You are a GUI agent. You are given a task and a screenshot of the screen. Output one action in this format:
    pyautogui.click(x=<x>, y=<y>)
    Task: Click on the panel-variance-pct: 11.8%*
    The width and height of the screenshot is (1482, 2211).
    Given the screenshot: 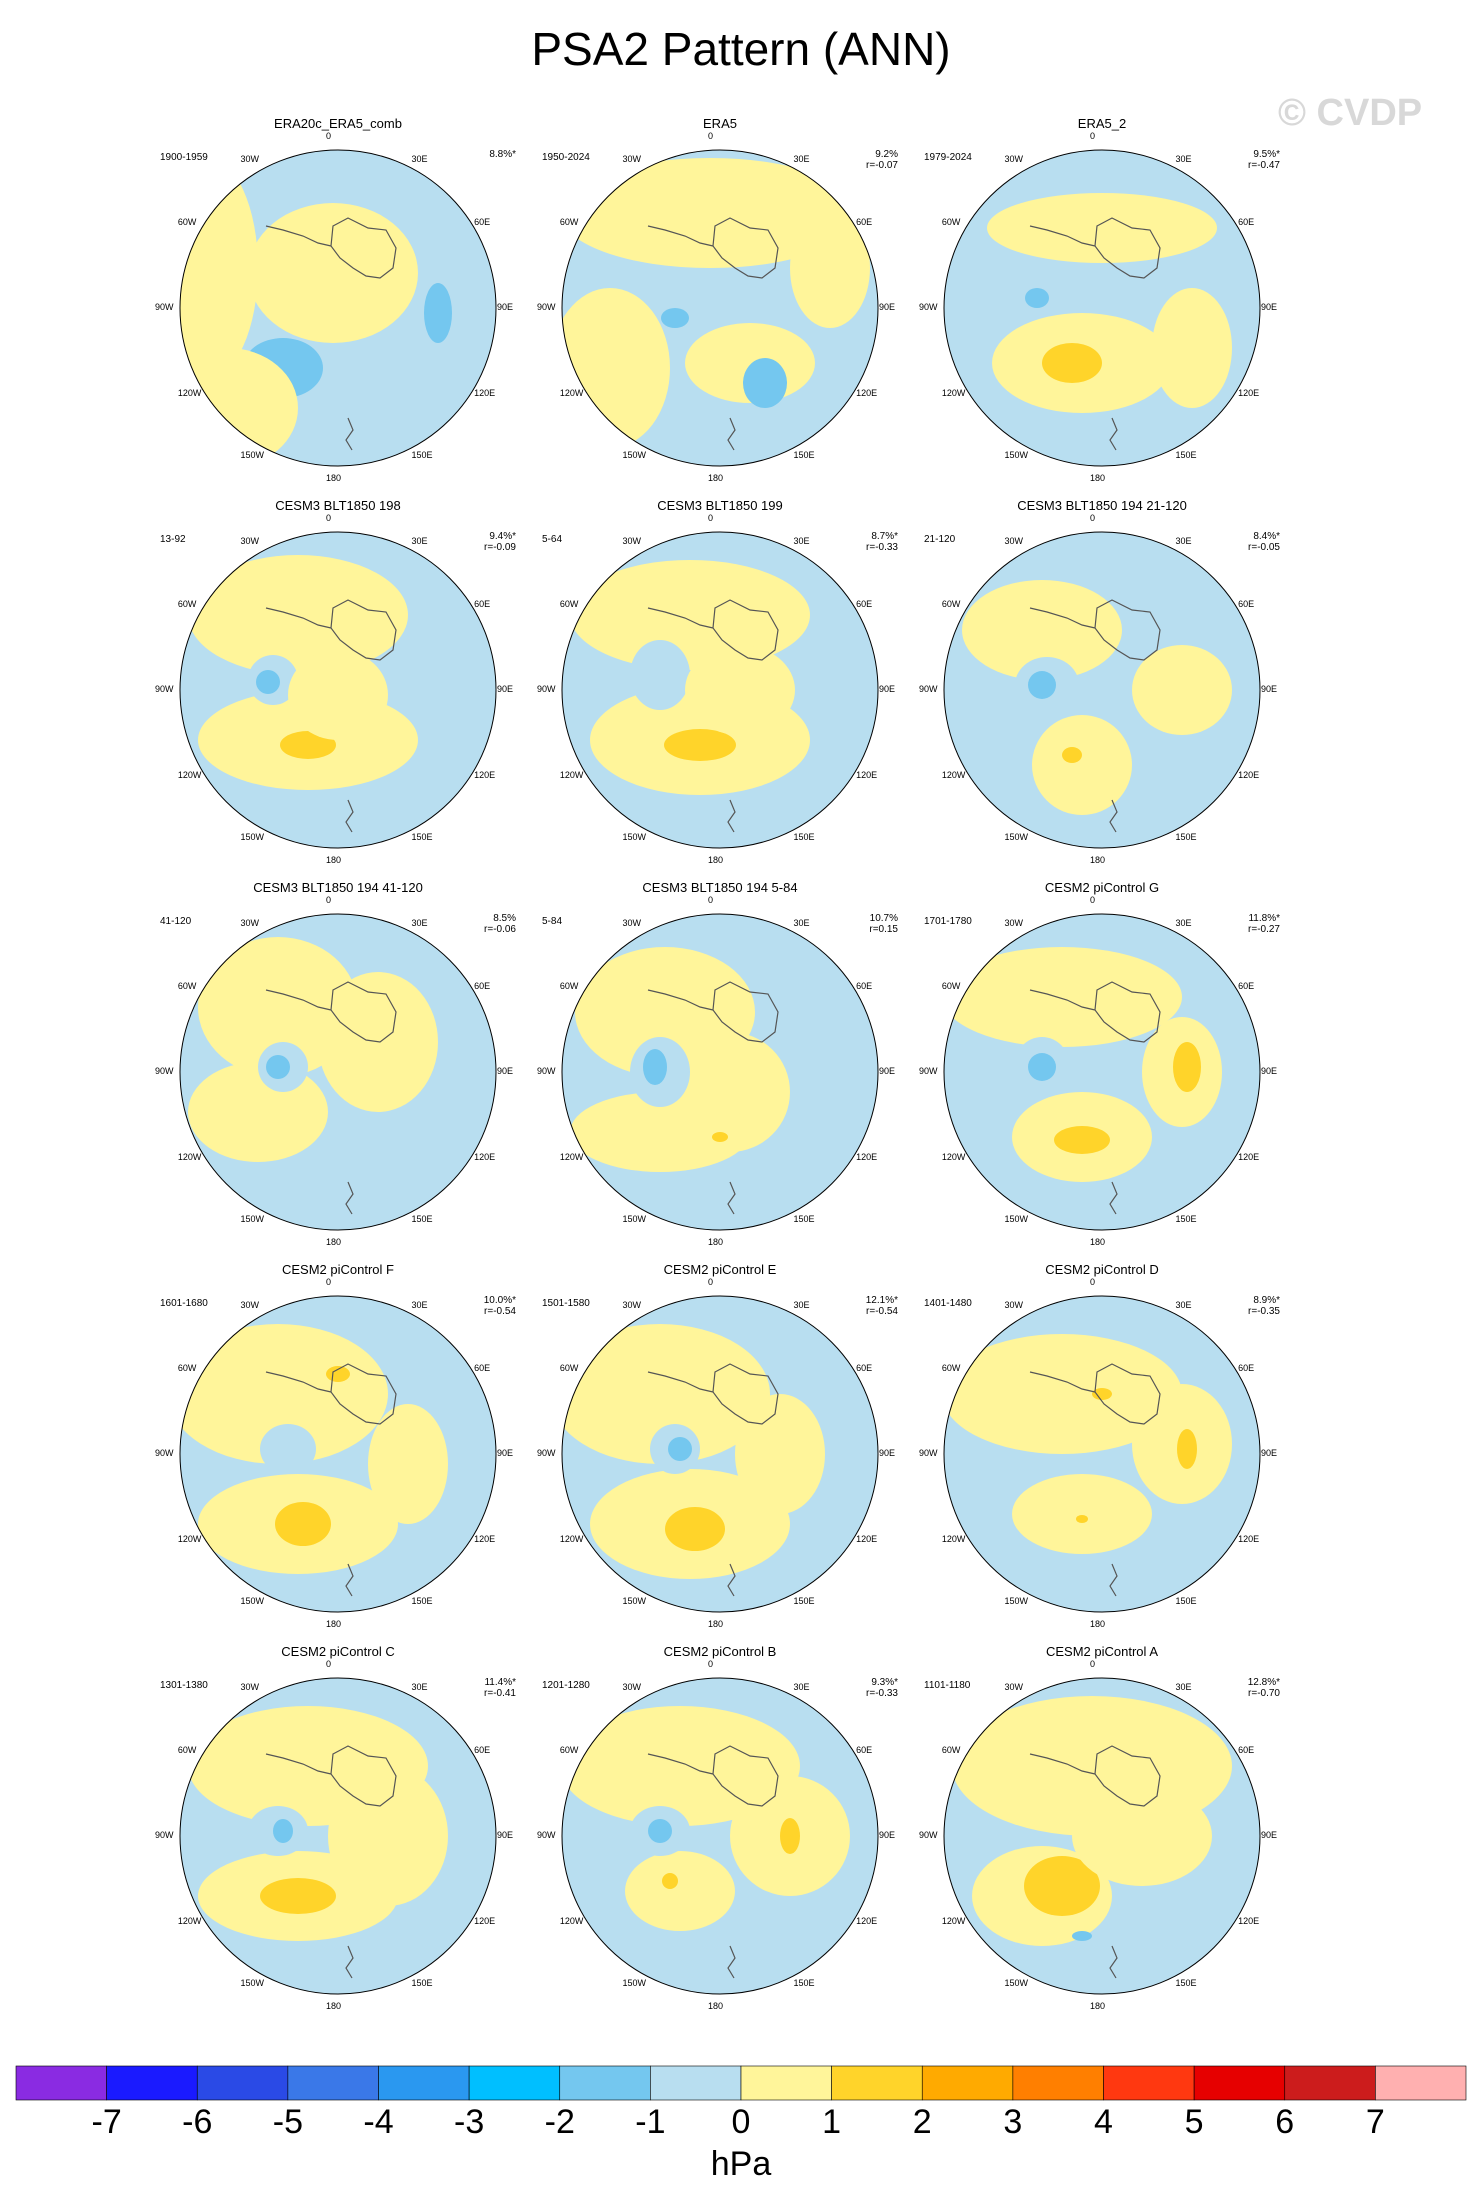 What is the action you would take?
    pyautogui.click(x=1264, y=918)
    